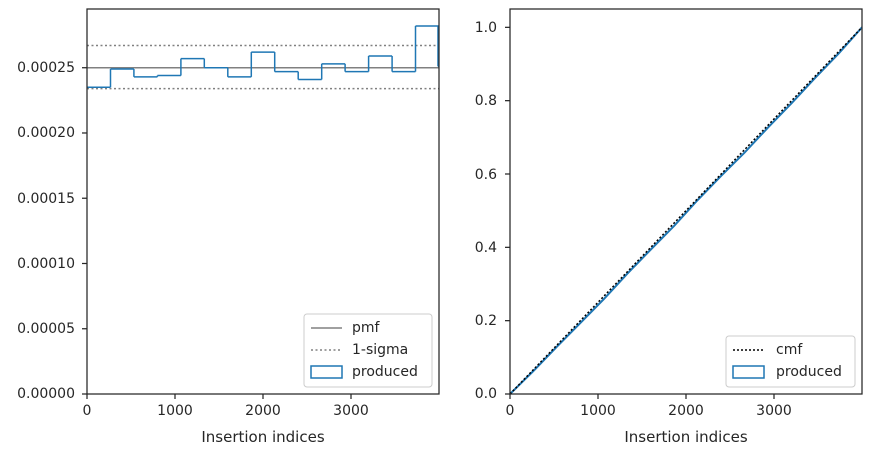 The width and height of the screenshot is (871, 457). Describe the element at coordinates (789, 350) in the screenshot. I see `legend-cmf-label: cmf` at that location.